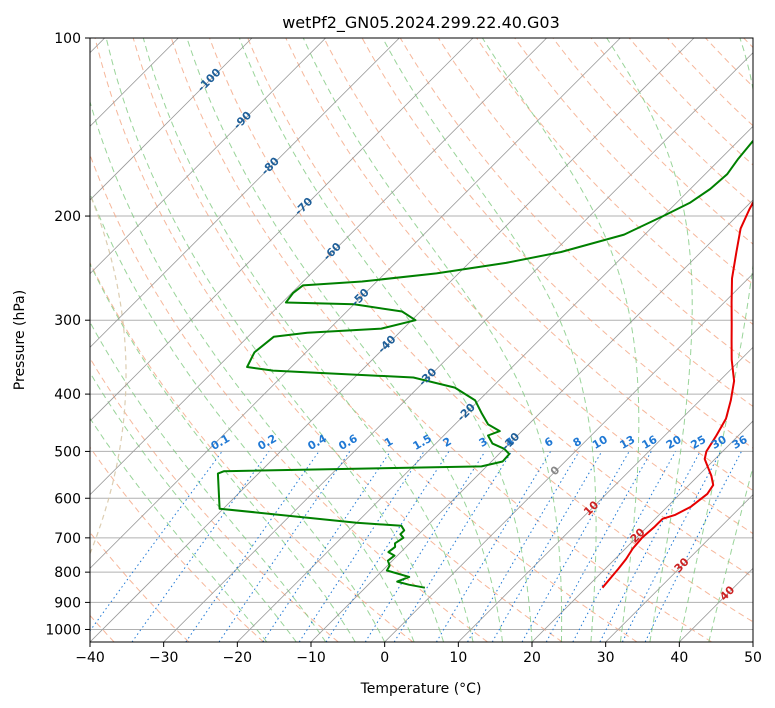  What do you see at coordinates (421, 689) in the screenshot?
I see `x-axis-label: Temperature (°C)` at bounding box center [421, 689].